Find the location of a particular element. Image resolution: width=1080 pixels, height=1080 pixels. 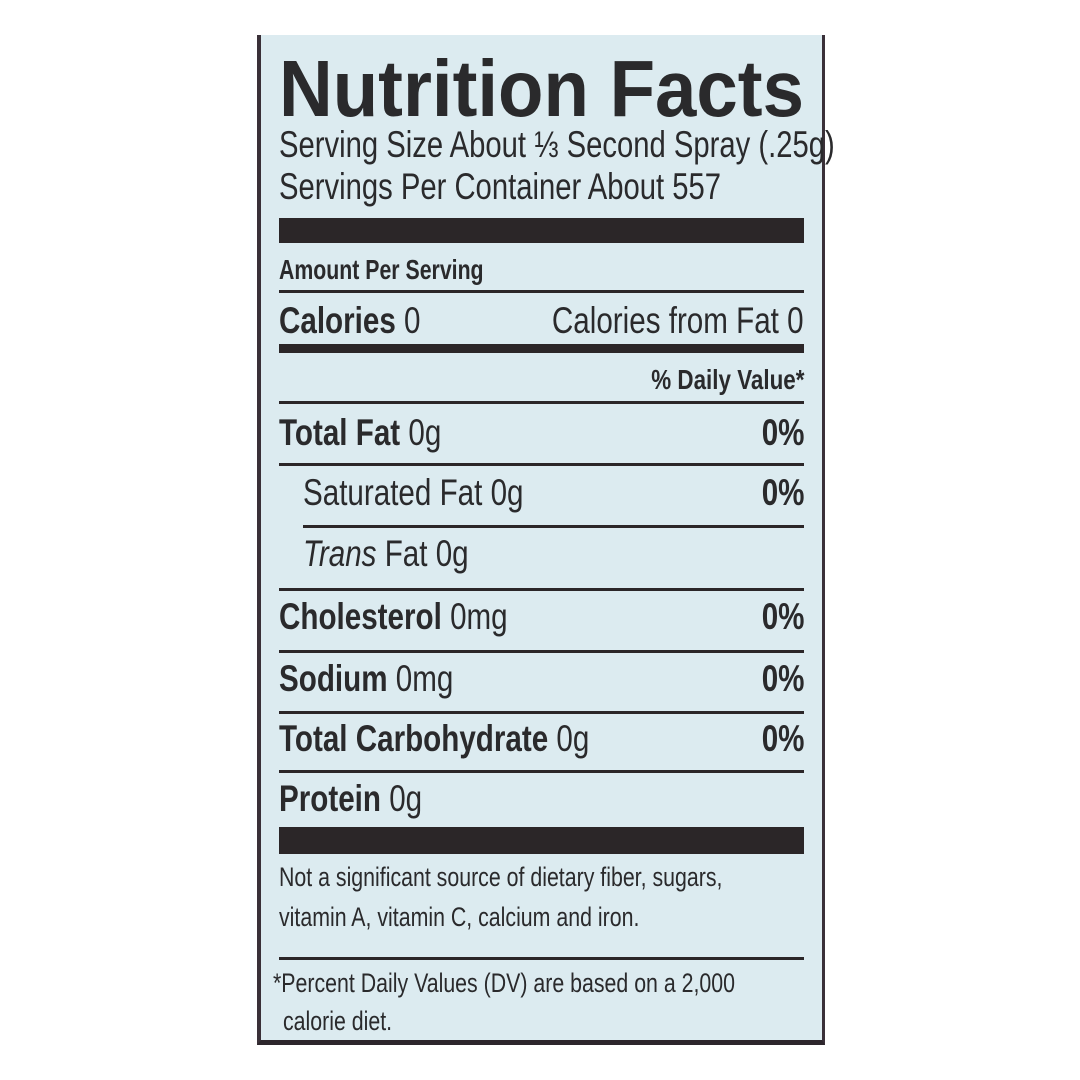

calories: Calories 0 is located at coordinates (350, 320).